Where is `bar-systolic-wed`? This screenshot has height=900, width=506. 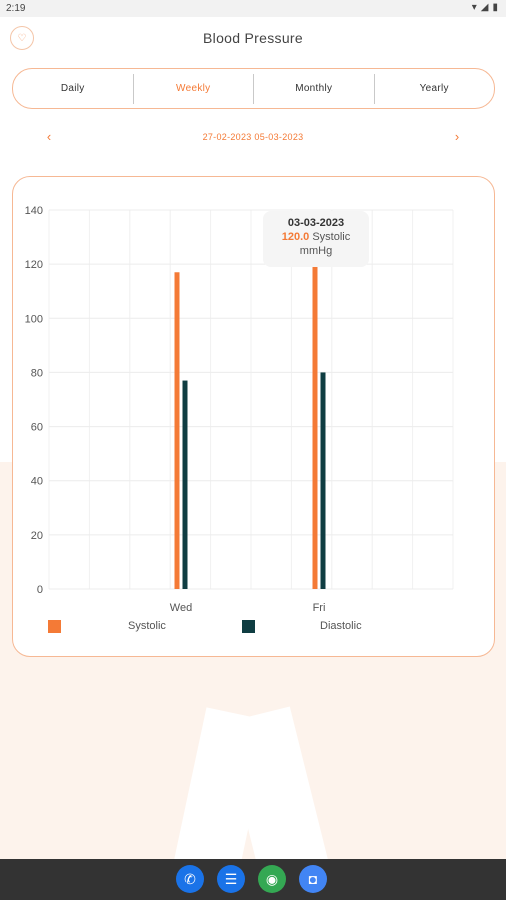
bar-systolic-wed is located at coordinates (177, 430).